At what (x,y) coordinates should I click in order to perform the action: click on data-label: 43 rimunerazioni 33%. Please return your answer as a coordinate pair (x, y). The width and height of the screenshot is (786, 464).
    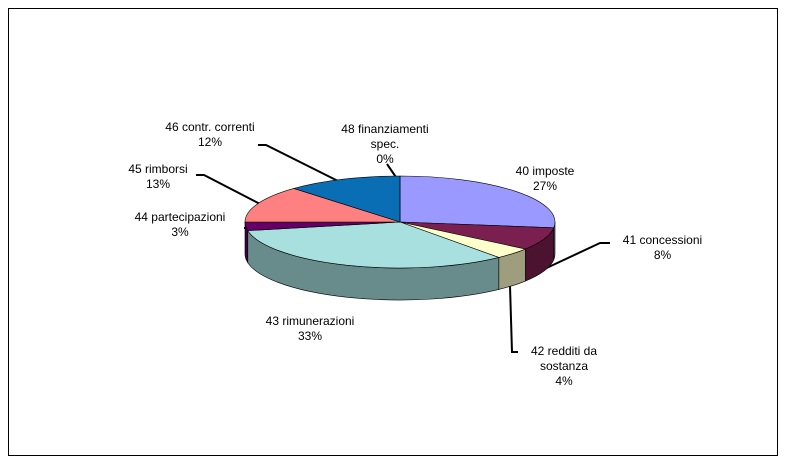
    Looking at the image, I should click on (310, 329).